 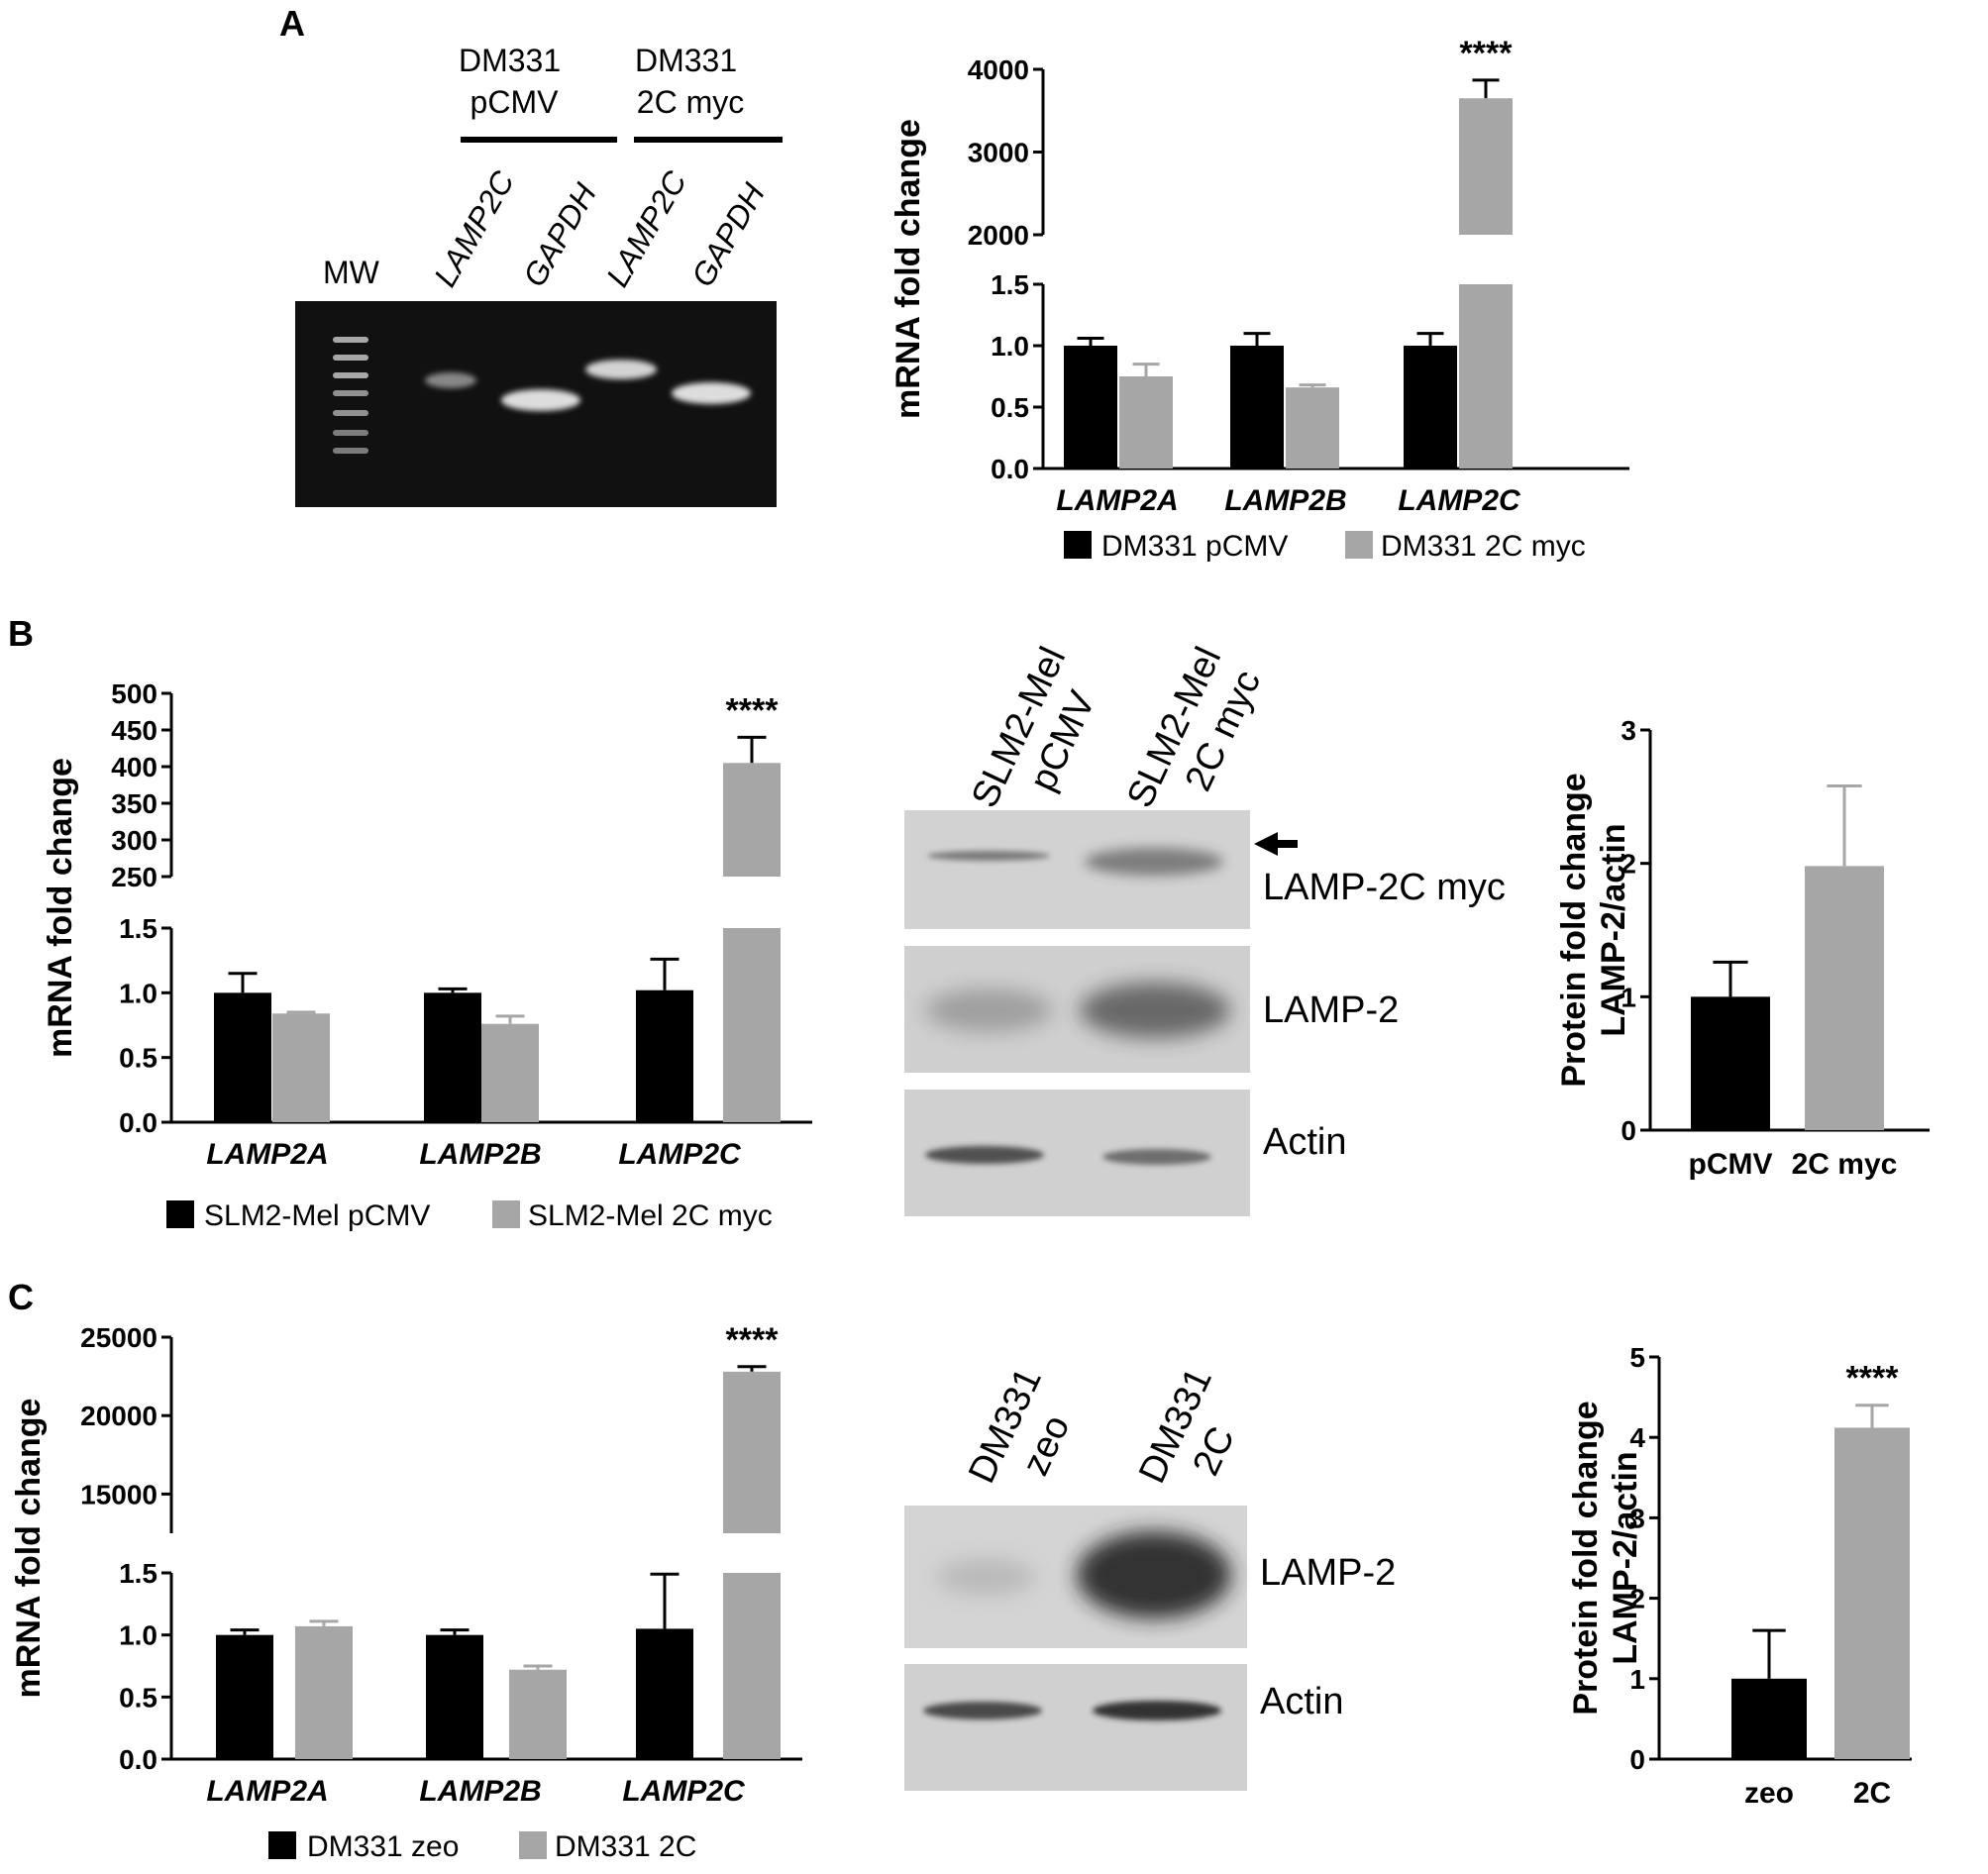 What do you see at coordinates (998, 236) in the screenshot?
I see `y-tick-label: 2000` at bounding box center [998, 236].